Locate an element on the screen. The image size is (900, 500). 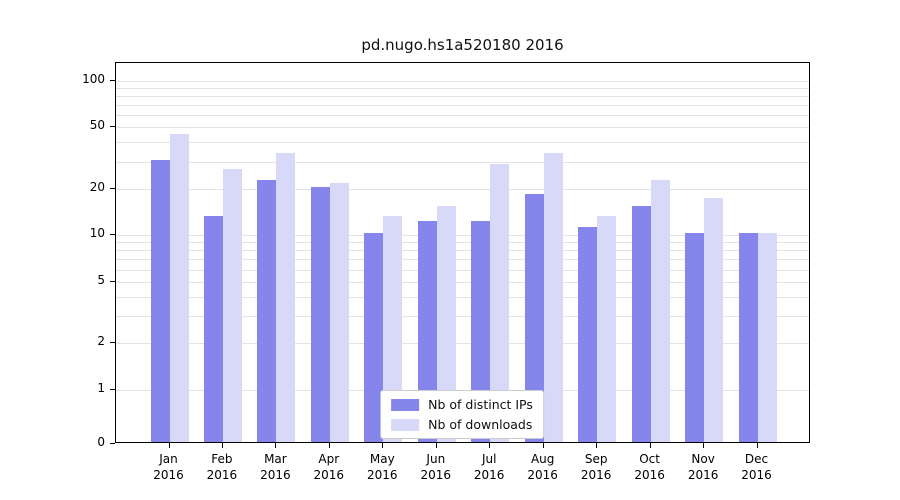
month-label: Mar is located at coordinates (275, 459).